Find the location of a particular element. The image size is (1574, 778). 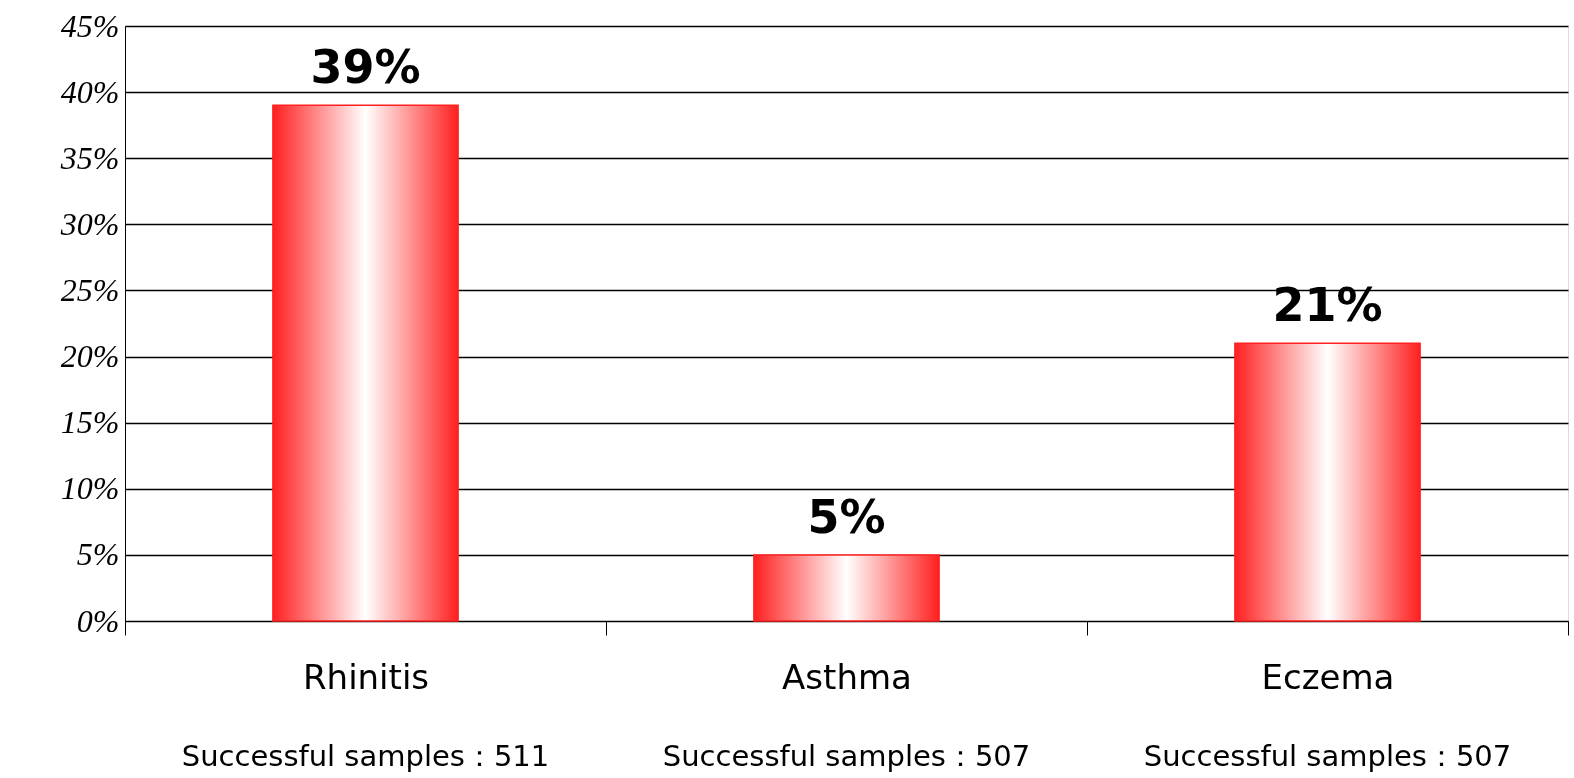

y-tick-label: 10% is located at coordinates (90, 488).